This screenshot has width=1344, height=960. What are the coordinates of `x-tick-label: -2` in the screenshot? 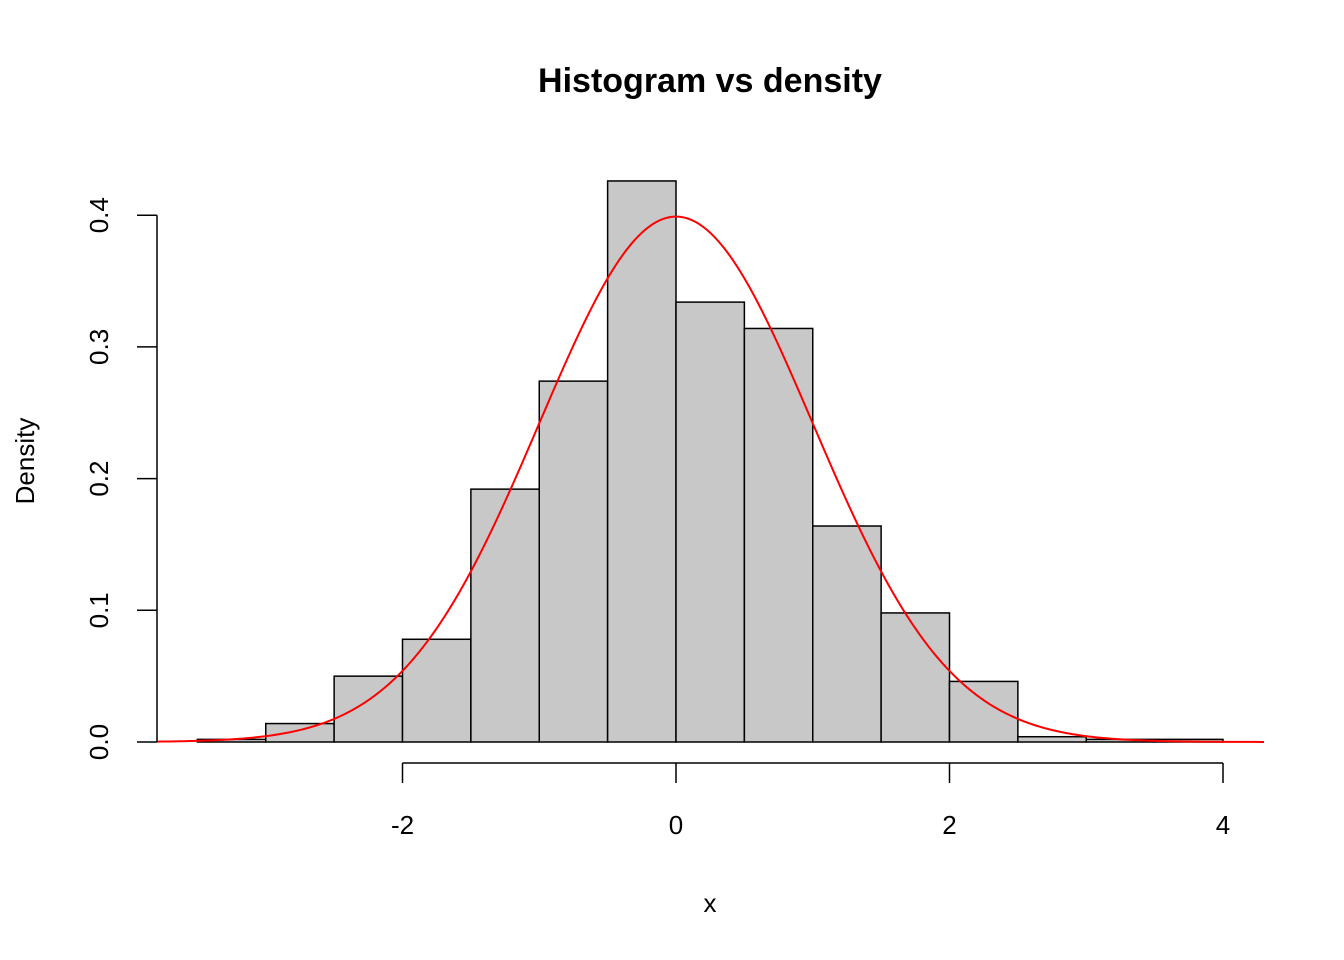 It's located at (402, 825).